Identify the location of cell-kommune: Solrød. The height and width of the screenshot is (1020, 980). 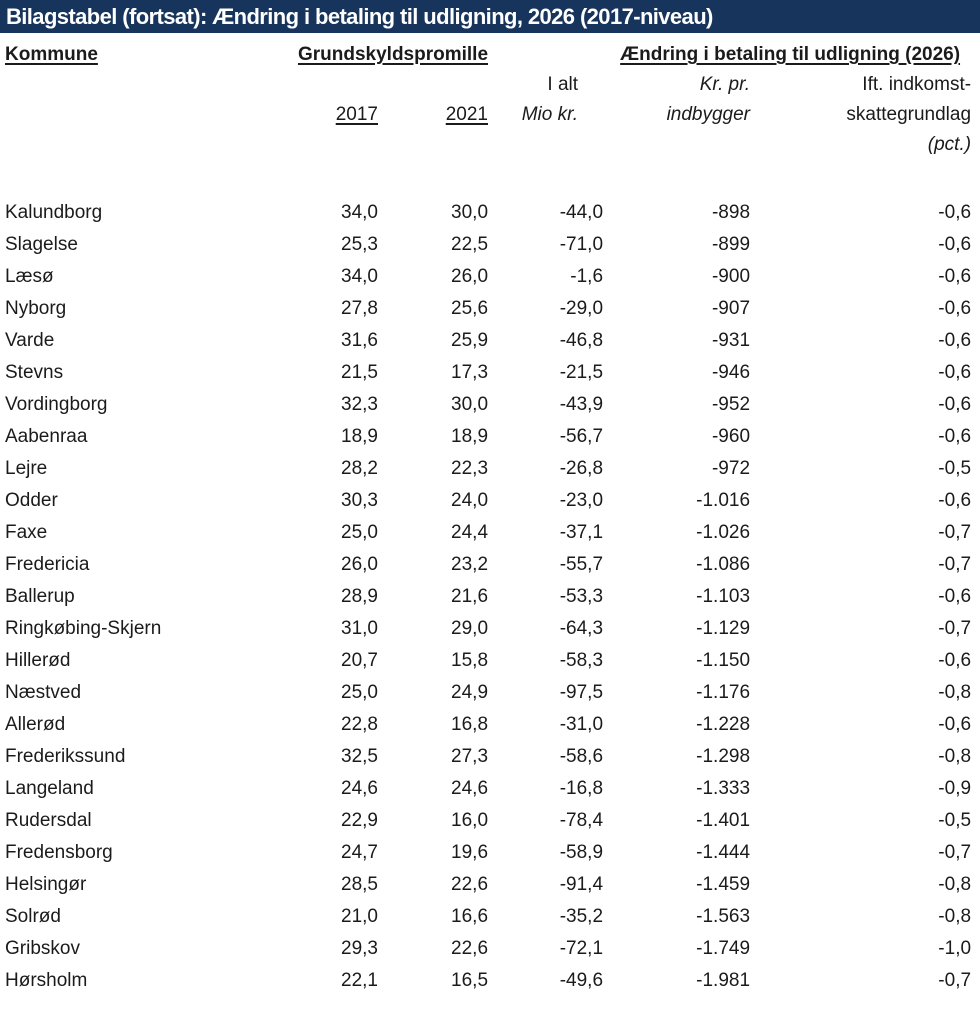
(33, 917).